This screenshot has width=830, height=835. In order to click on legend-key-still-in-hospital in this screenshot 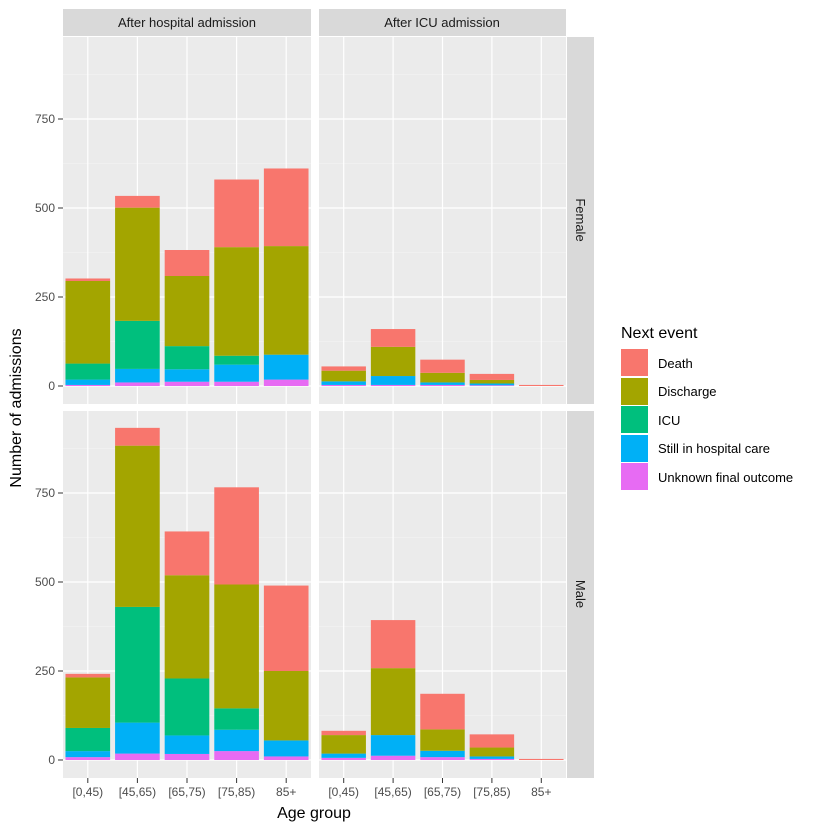, I will do `click(634, 448)`.